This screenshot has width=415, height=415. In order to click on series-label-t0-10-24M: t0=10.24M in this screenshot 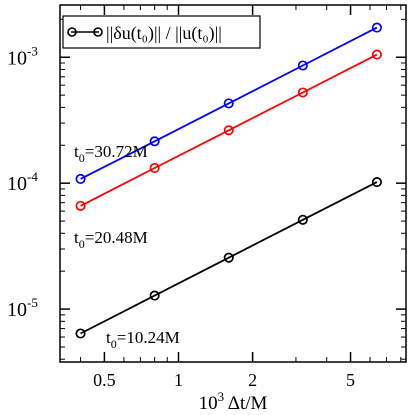, I will do `click(143, 339)`.